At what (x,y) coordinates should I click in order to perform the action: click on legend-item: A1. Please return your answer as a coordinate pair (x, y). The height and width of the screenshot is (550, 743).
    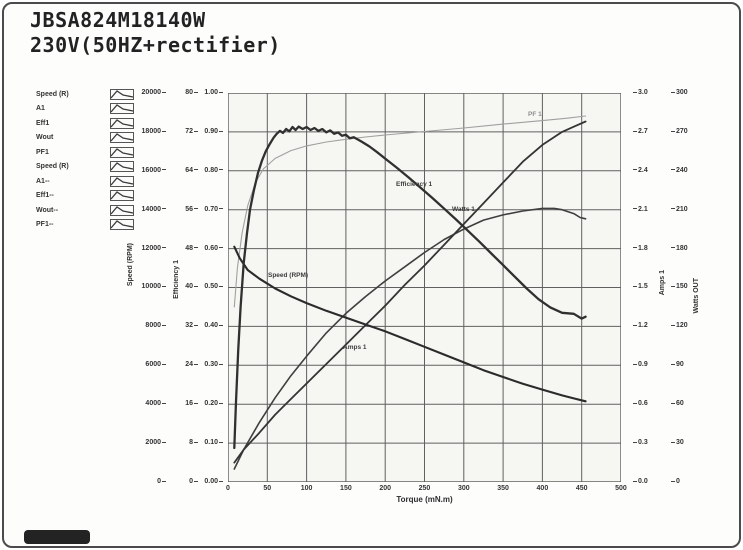
    Looking at the image, I should click on (85, 109).